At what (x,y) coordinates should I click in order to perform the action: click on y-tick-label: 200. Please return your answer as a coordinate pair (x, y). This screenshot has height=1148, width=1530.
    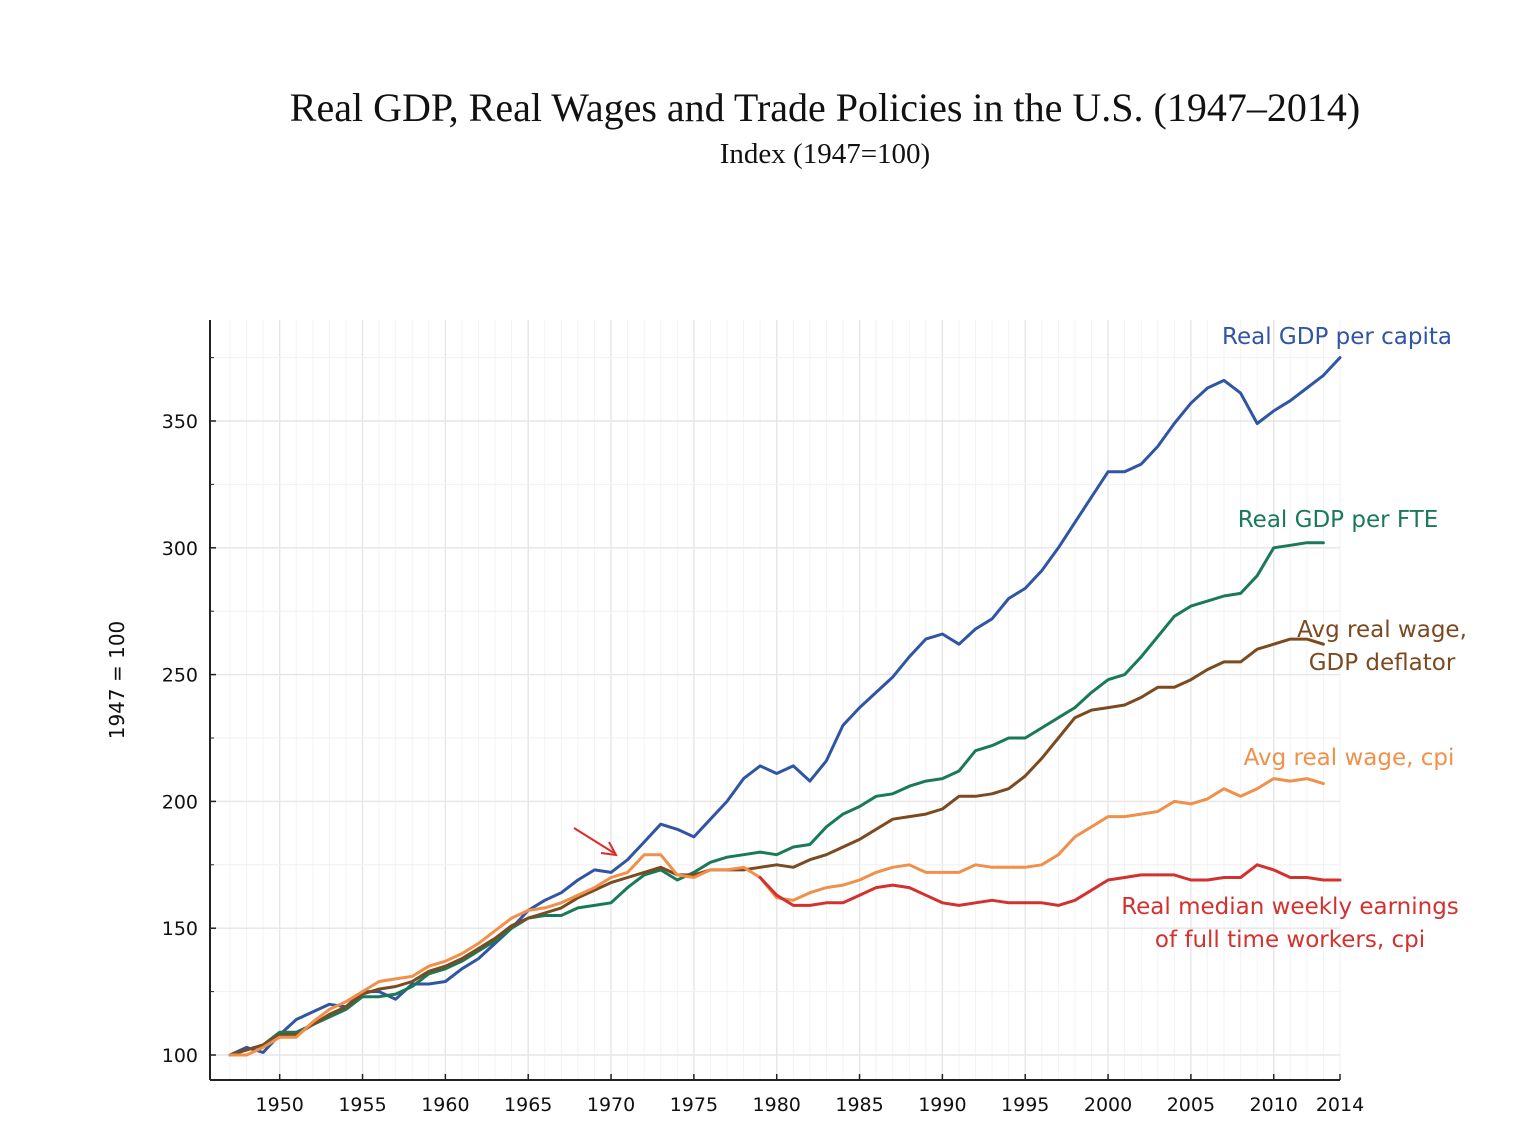
    Looking at the image, I should click on (180, 802).